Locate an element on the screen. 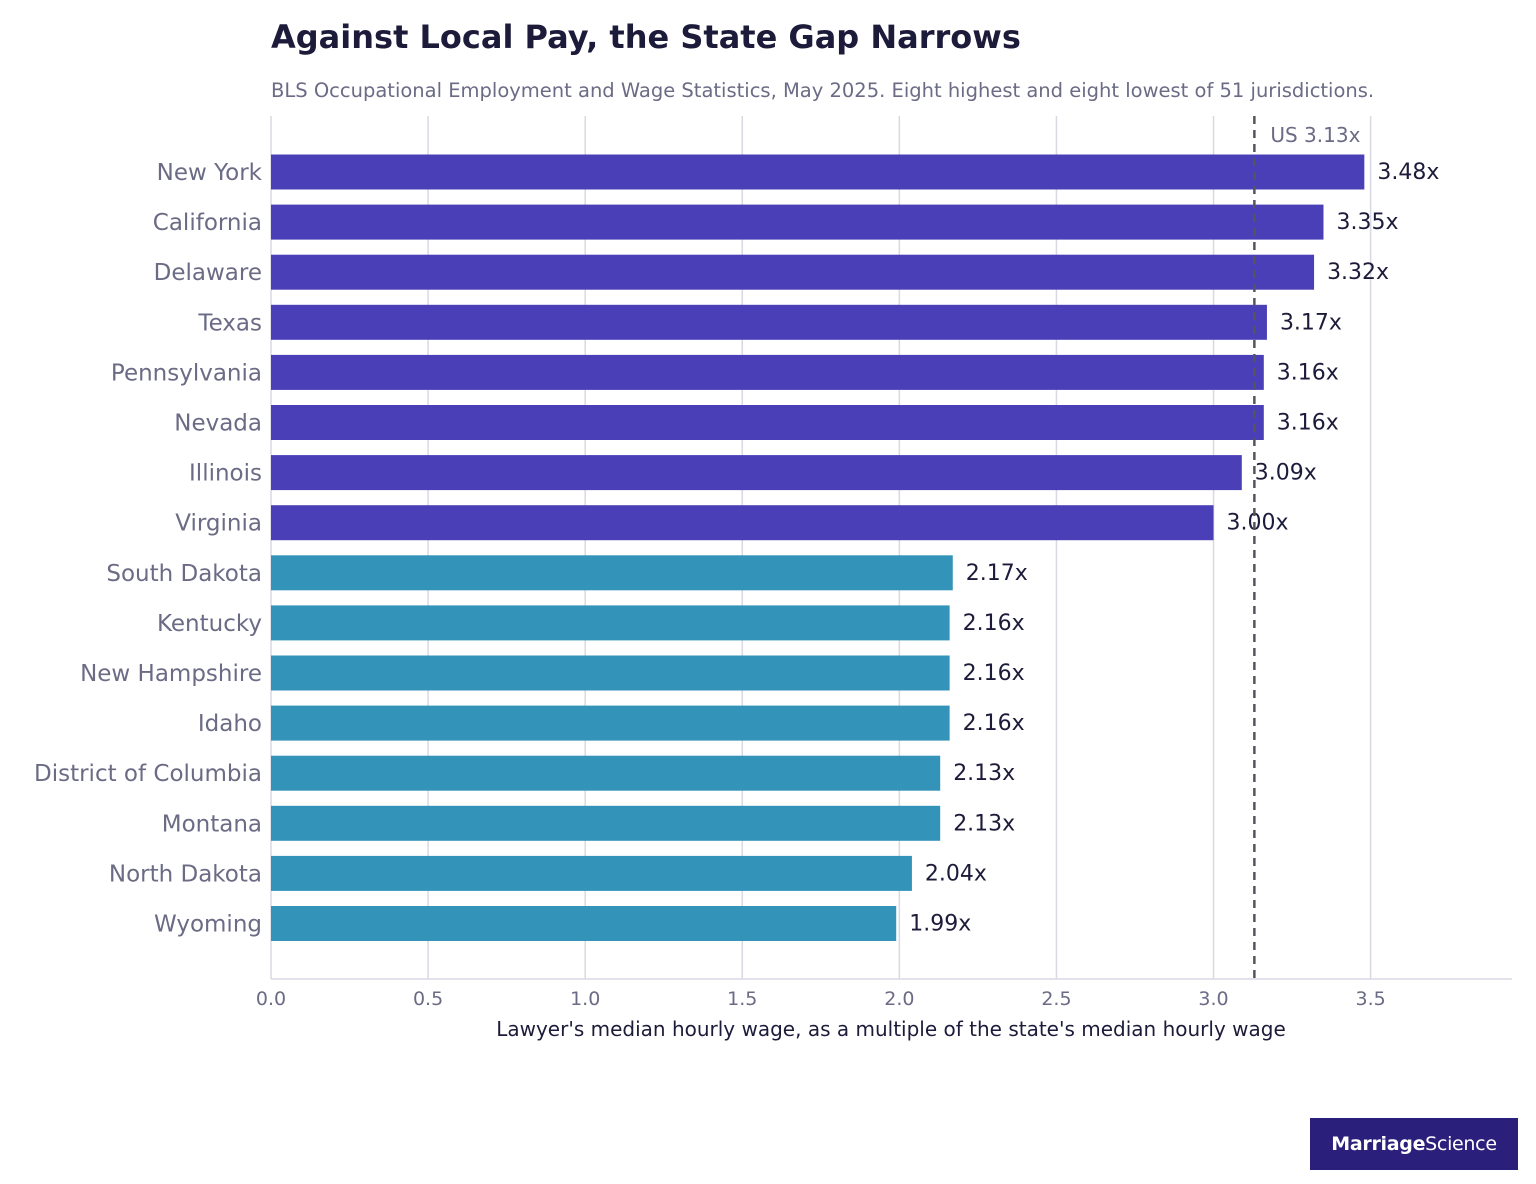  x-axis: 0.0 0.5 1.0 1.5 2.0 2.5 3.0 3.5 is located at coordinates (884, 994).